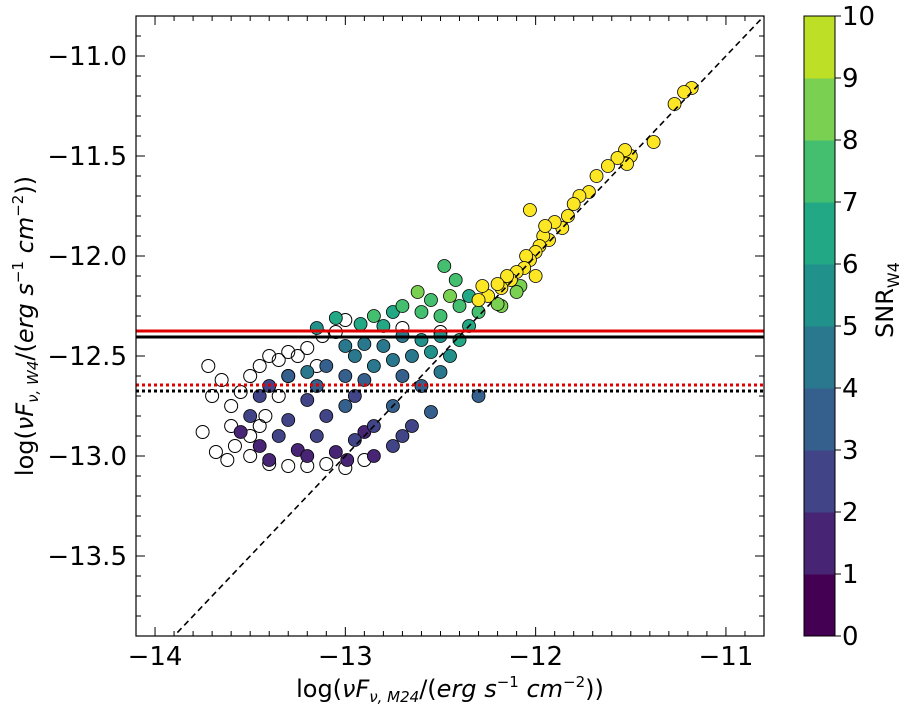 The height and width of the screenshot is (712, 909). I want to click on y-tick-label: −13.0, so click(87, 457).